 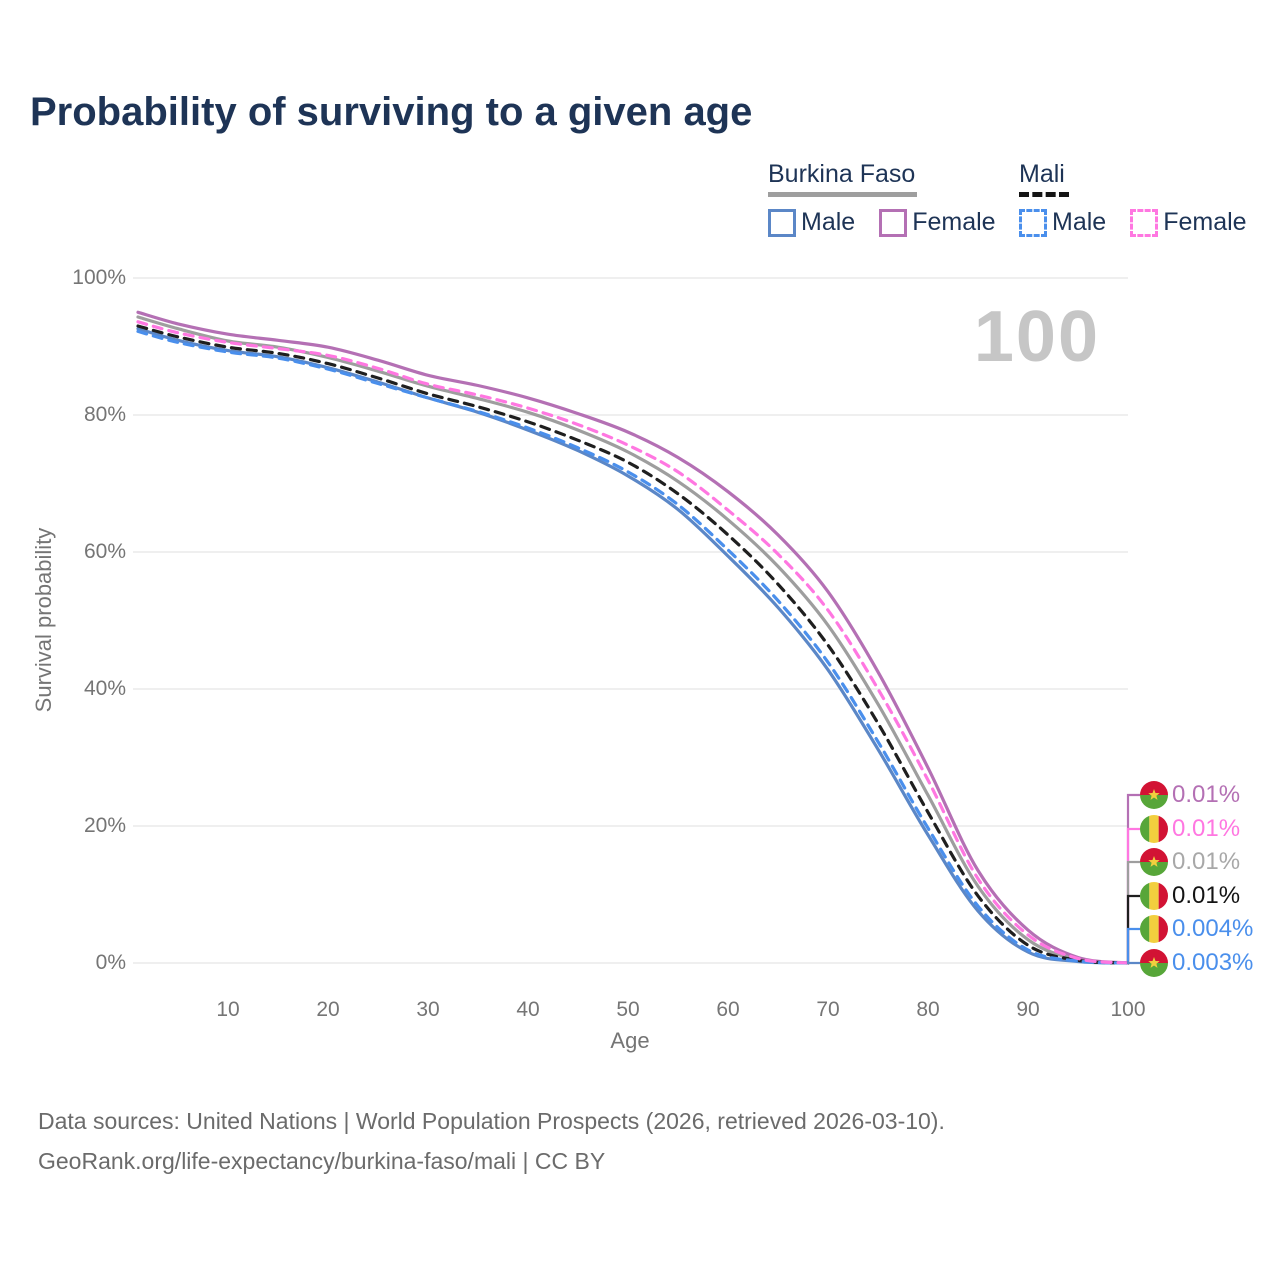 I want to click on legend-label-mali-male: Male, so click(x=1079, y=222).